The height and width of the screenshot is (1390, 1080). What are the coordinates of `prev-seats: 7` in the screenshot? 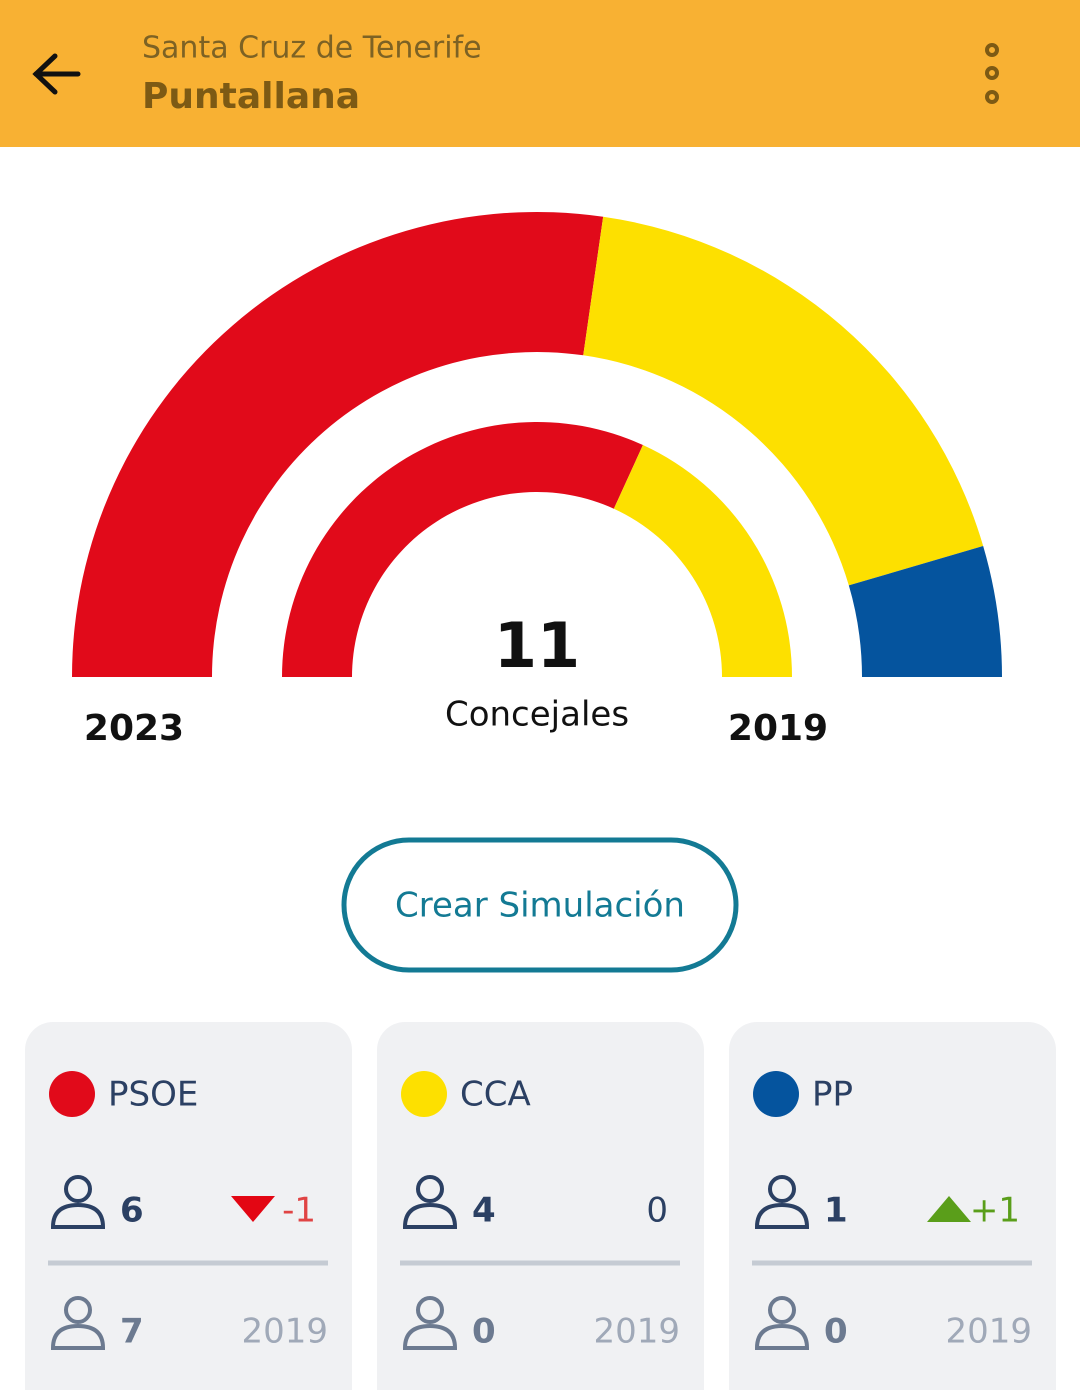 It's located at (132, 1332).